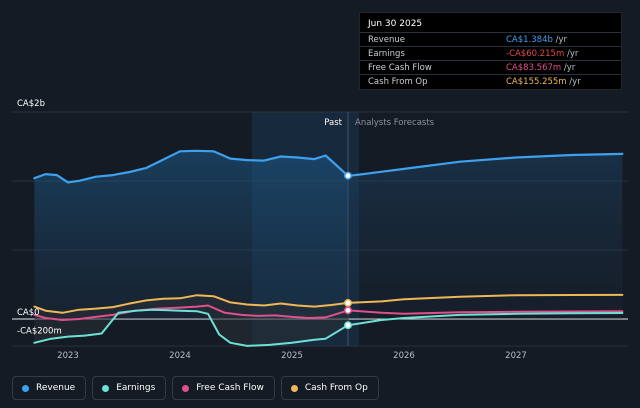 This screenshot has height=408, width=640. I want to click on tooltip-row-revenue: Revenue CA$1.384b /yr, so click(490, 39).